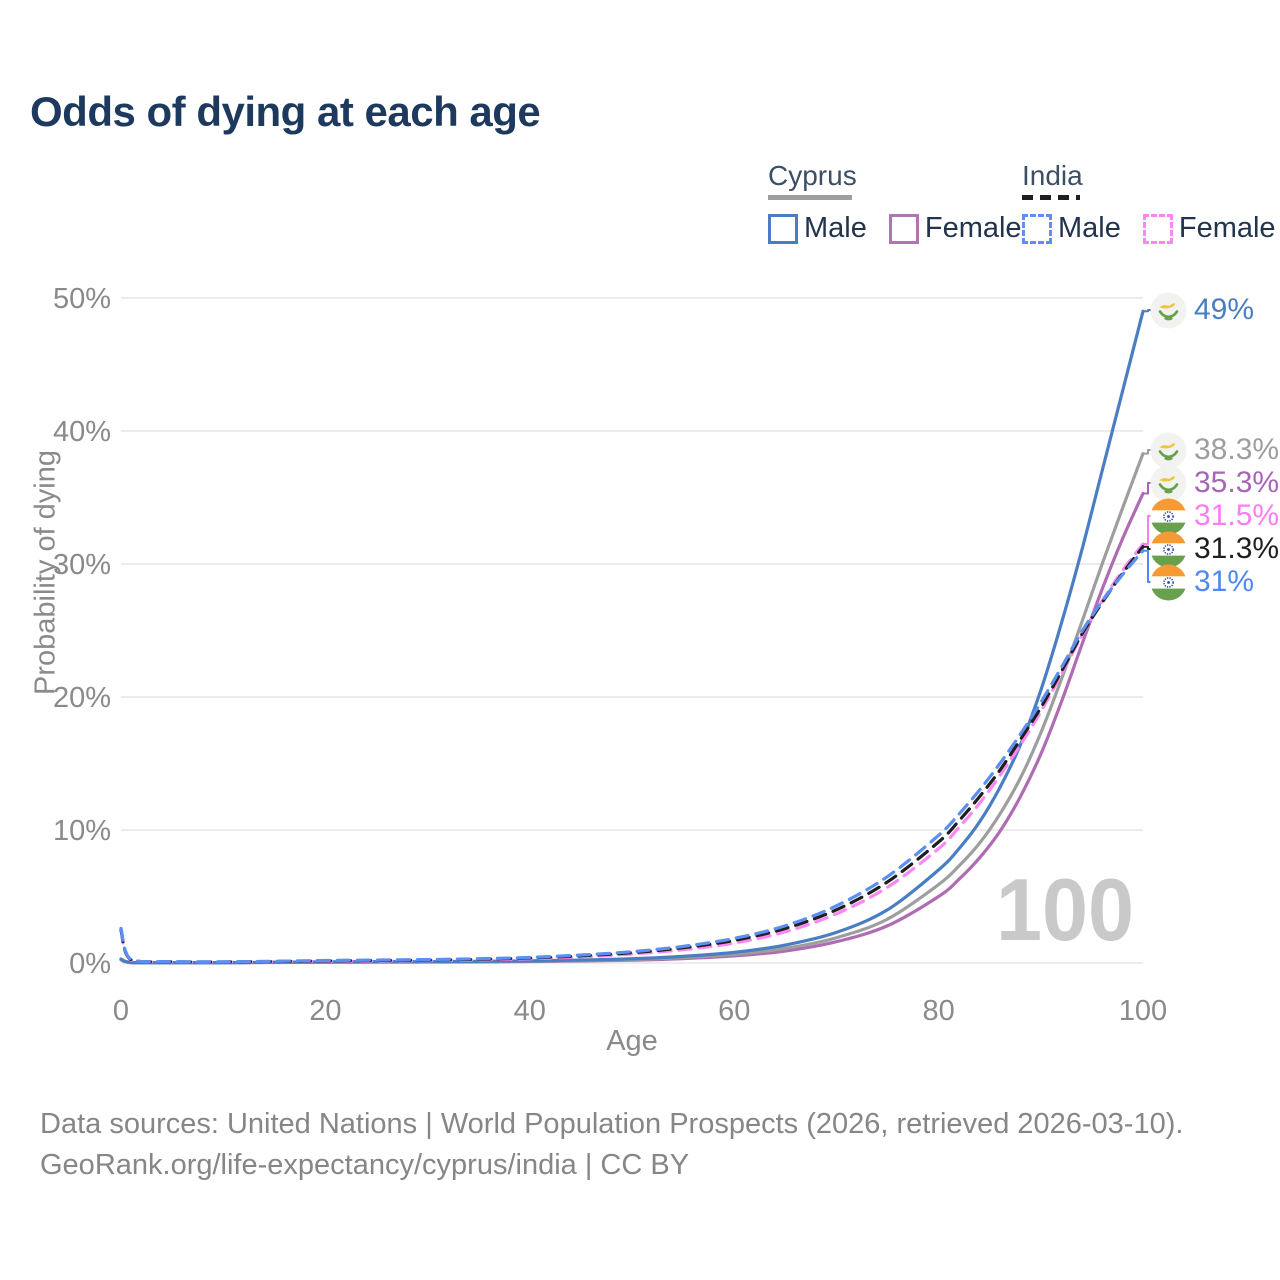  What do you see at coordinates (530, 1011) in the screenshot?
I see `x-tick-label: 40` at bounding box center [530, 1011].